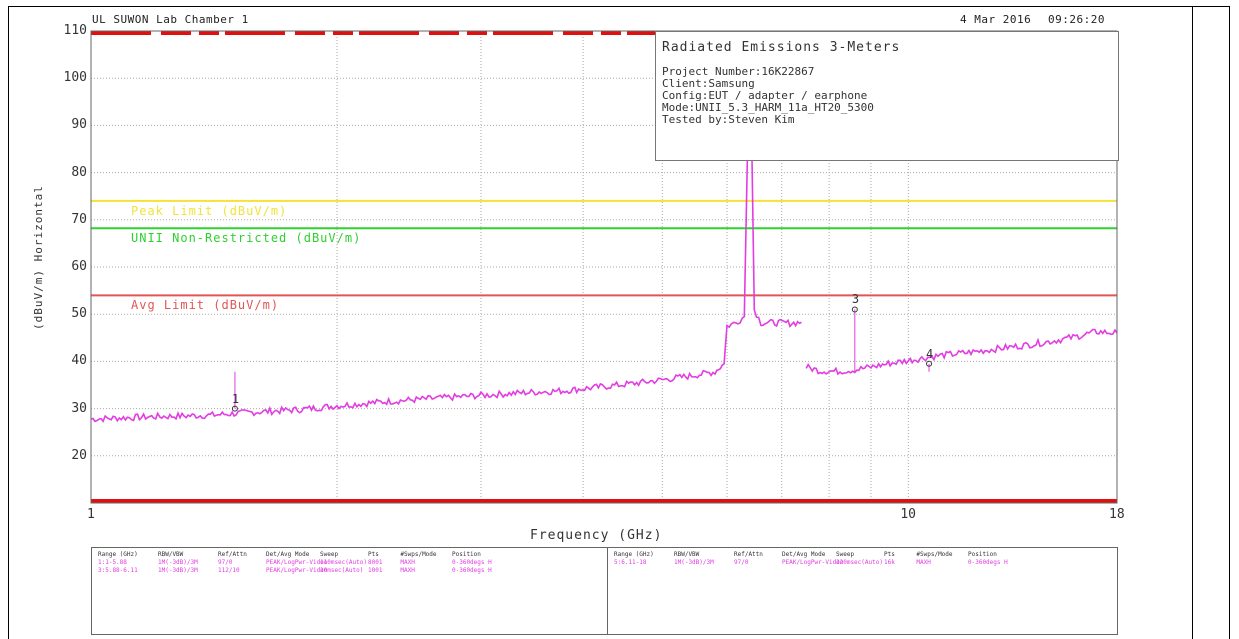 This screenshot has width=1239, height=639. I want to click on frame-divider, so click(1192, 322).